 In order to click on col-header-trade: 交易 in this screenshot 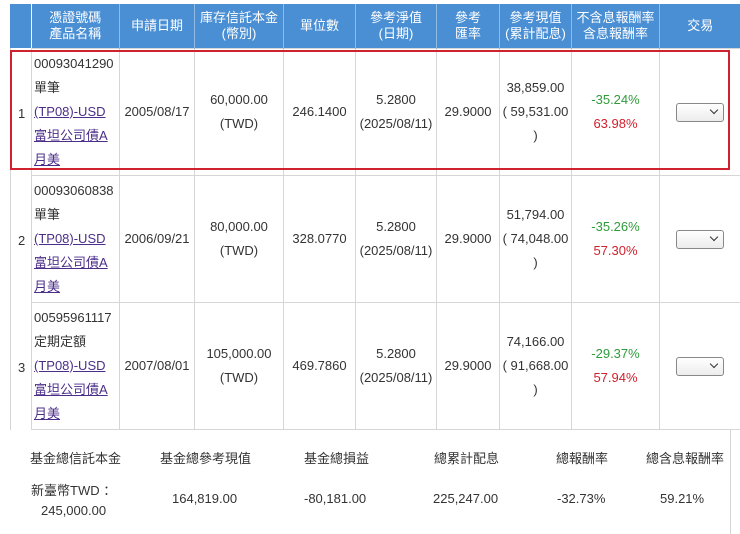, I will do `click(699, 26)`.